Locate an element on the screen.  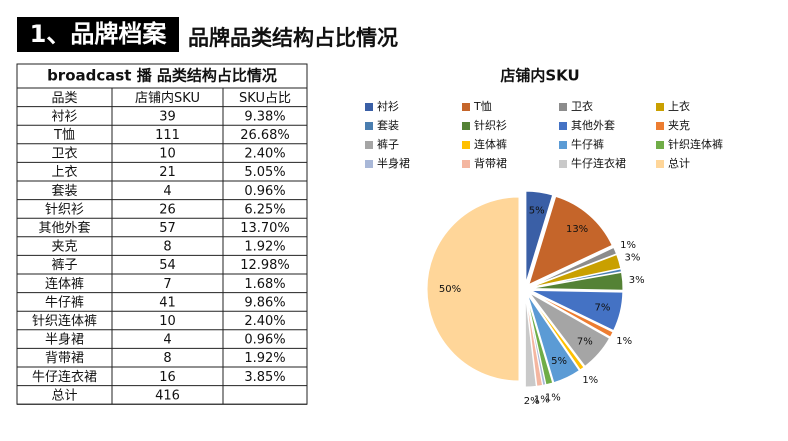
legend-label: 上衣 is located at coordinates (679, 106).